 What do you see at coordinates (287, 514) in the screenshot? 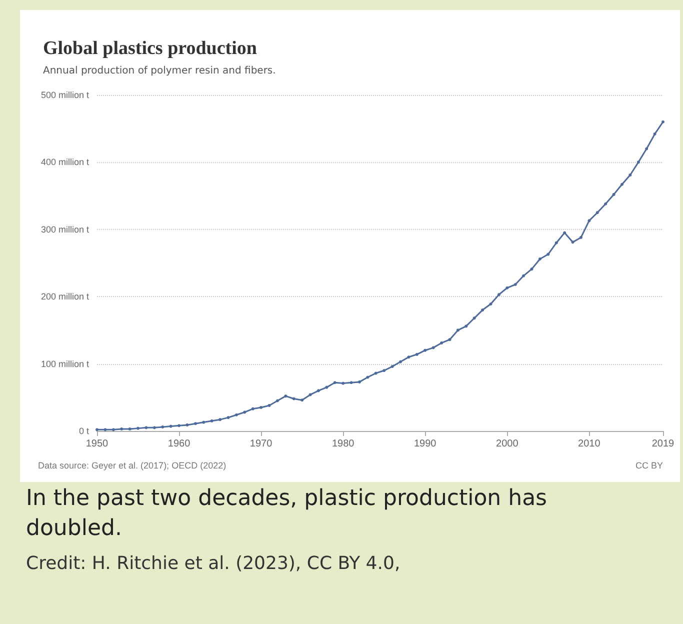
I see `text: In the past two decades, plastic production has doubled.` at bounding box center [287, 514].